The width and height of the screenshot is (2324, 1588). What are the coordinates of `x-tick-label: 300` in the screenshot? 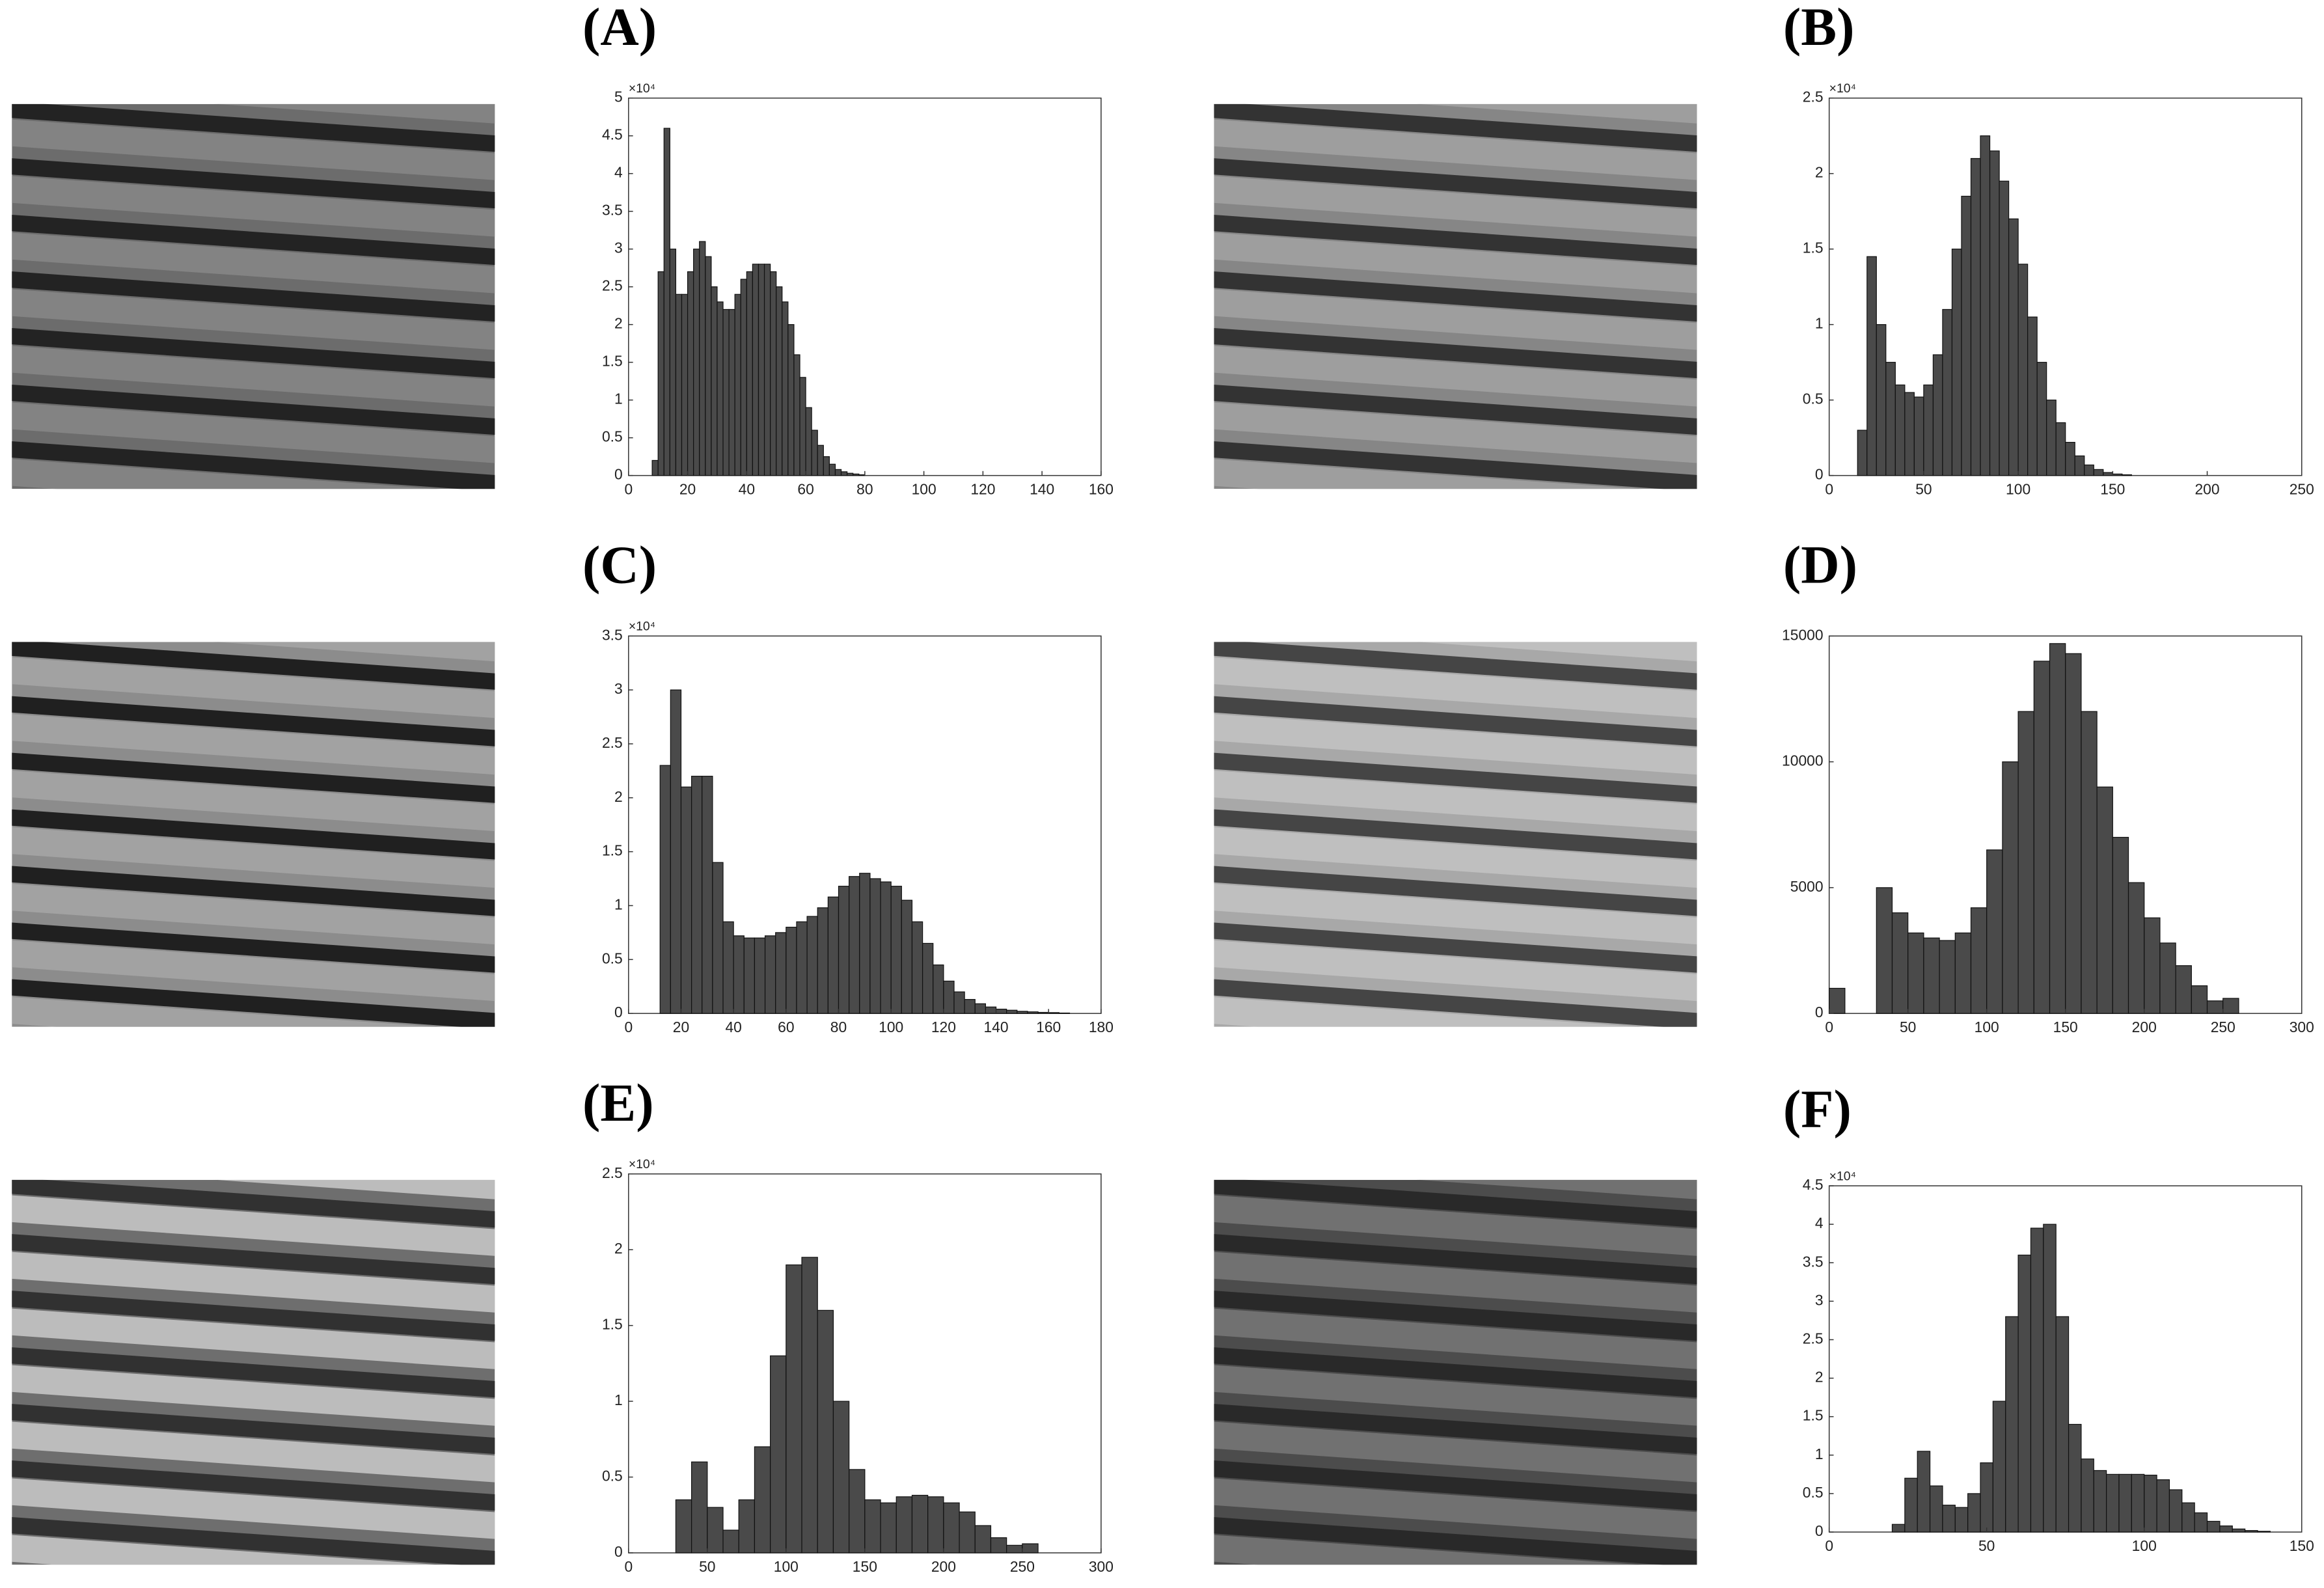 It's located at (1101, 1566).